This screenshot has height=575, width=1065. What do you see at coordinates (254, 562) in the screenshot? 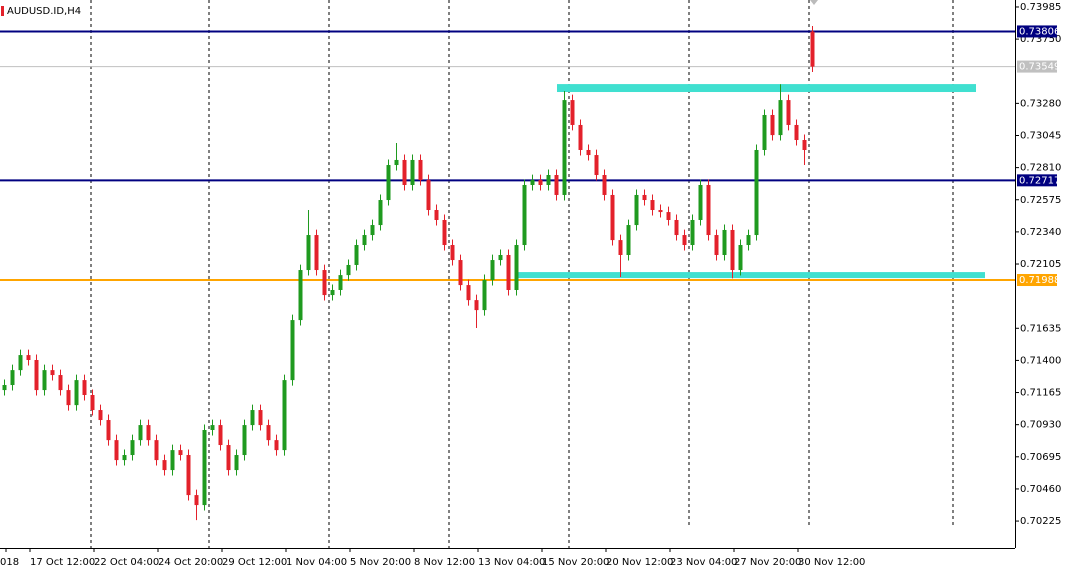
I see `x-tick-label: 29 Oct 12:00` at bounding box center [254, 562].